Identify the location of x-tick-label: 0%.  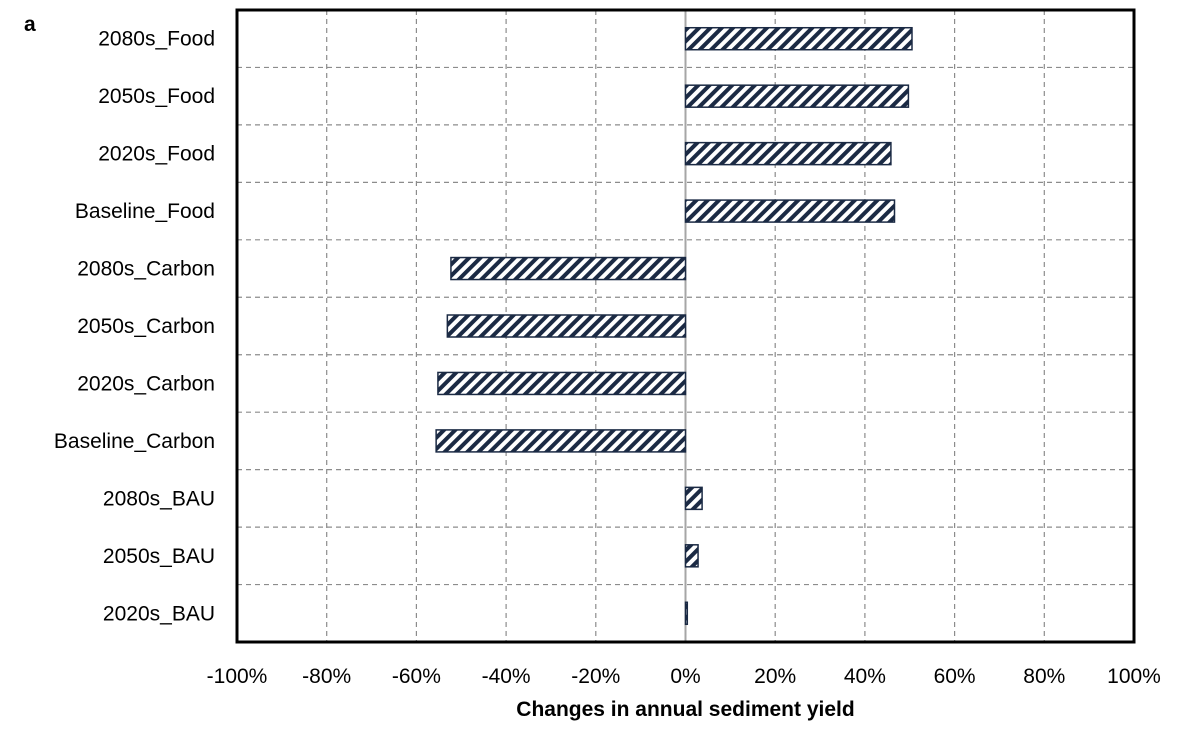
(685, 676).